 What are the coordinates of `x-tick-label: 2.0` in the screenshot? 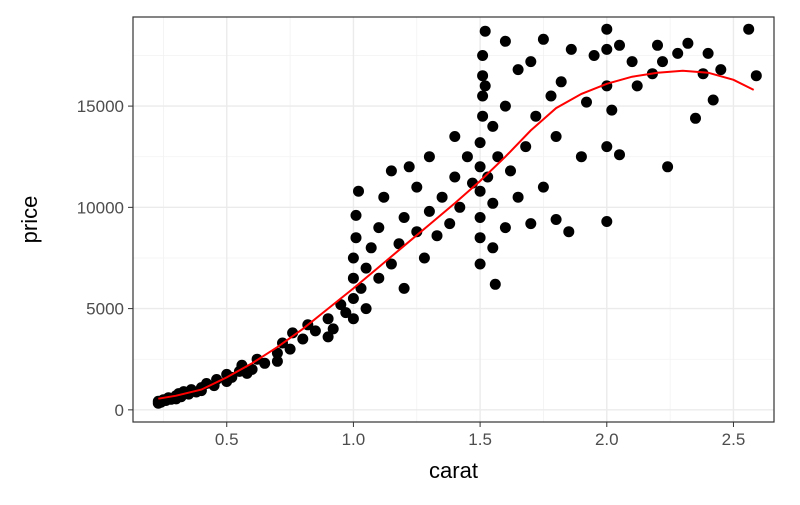 It's located at (607, 439).